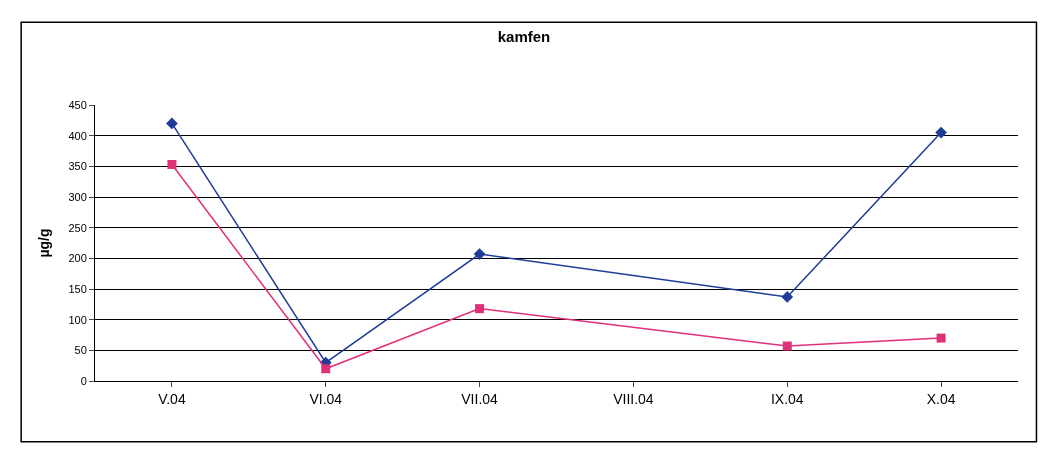 The image size is (1048, 451). What do you see at coordinates (77, 135) in the screenshot?
I see `y-tick-label: 400` at bounding box center [77, 135].